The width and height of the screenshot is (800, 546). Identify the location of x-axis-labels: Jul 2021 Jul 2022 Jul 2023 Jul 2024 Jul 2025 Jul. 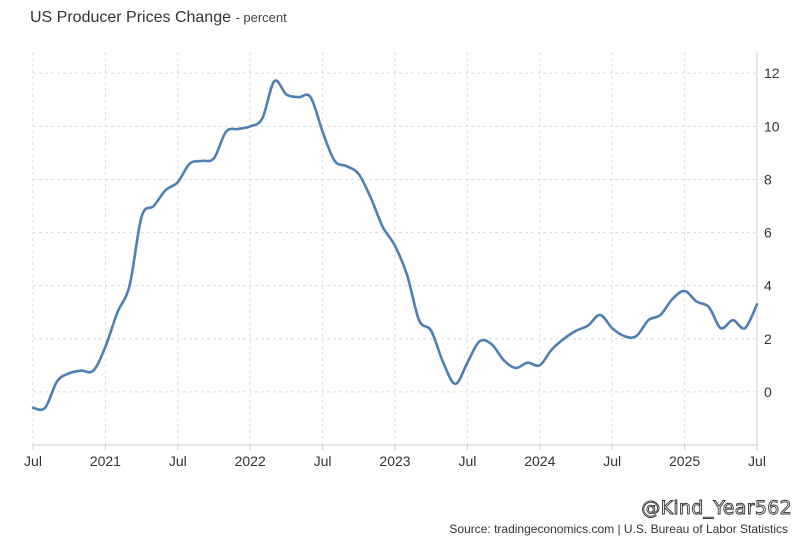
(395, 461).